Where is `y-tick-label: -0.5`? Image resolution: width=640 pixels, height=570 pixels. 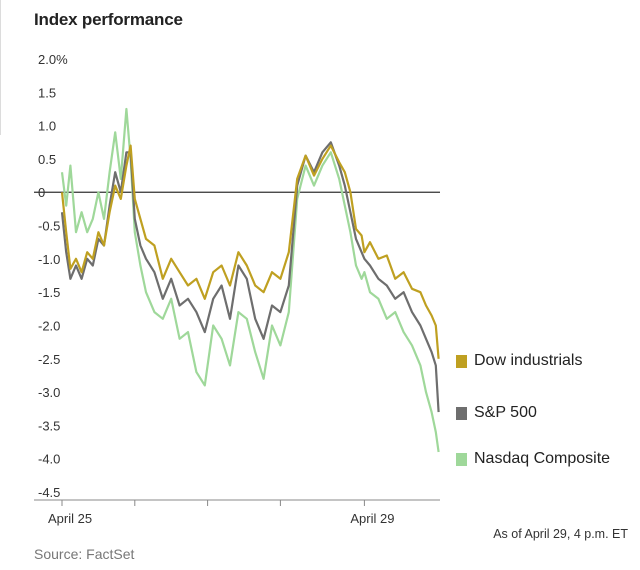 y-tick-label: -0.5 is located at coordinates (49, 226).